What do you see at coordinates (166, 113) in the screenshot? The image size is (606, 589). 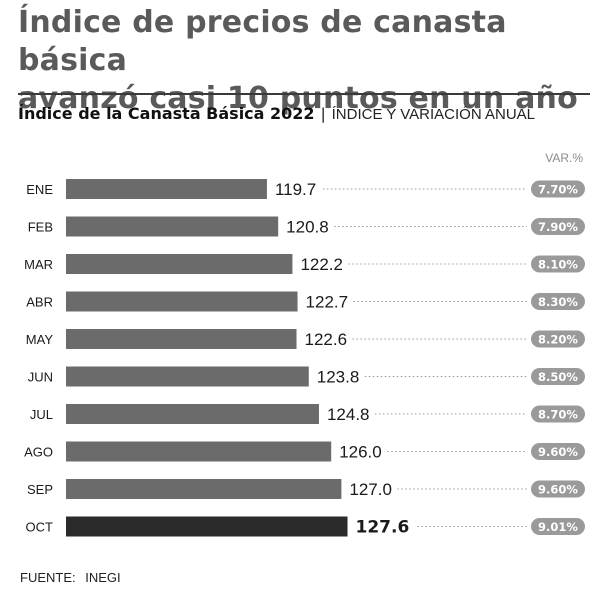 I see `chart-title: Índice de la Canasta Básica 2022` at bounding box center [166, 113].